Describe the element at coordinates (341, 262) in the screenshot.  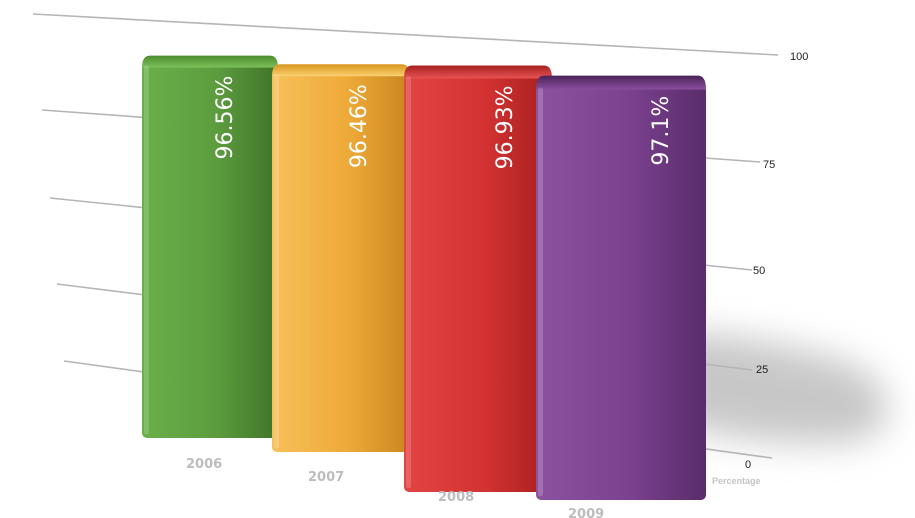
I see `bar-body-2007` at that location.